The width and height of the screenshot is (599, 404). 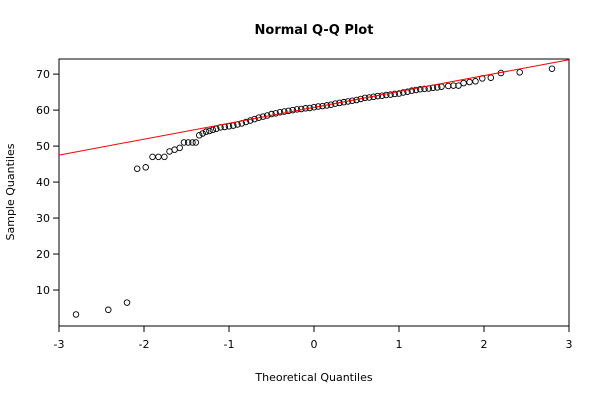 I want to click on x-tick-label: 1, so click(x=399, y=344).